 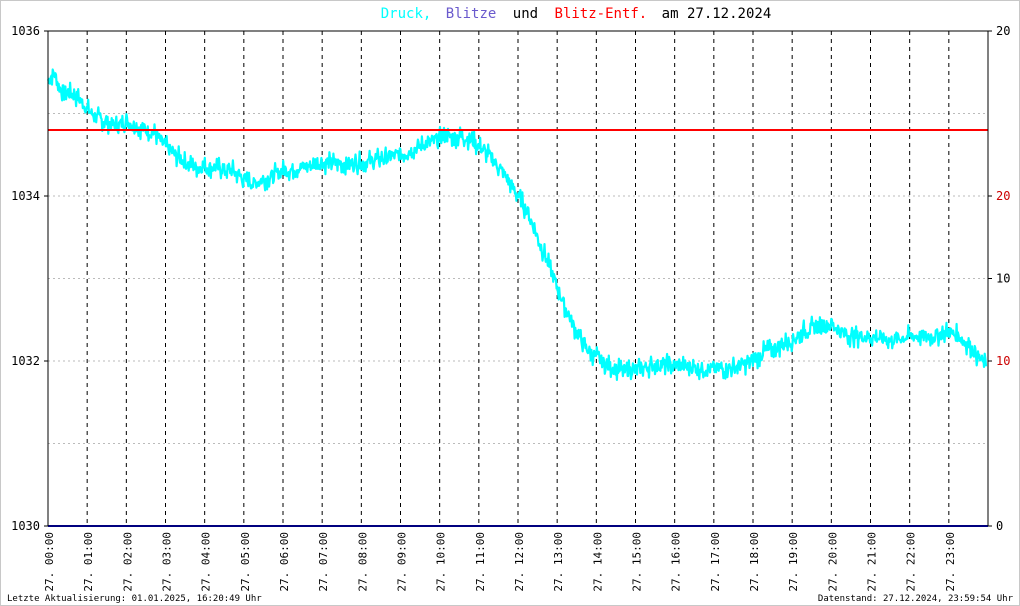 What do you see at coordinates (206, 562) in the screenshot?
I see `x-tick-label: 27. 04:00` at bounding box center [206, 562].